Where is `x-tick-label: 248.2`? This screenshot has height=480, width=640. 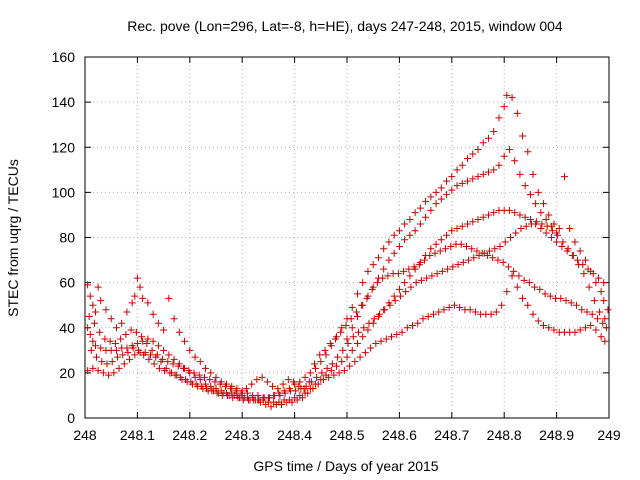 x-tick-label: 248.2 is located at coordinates (189, 435).